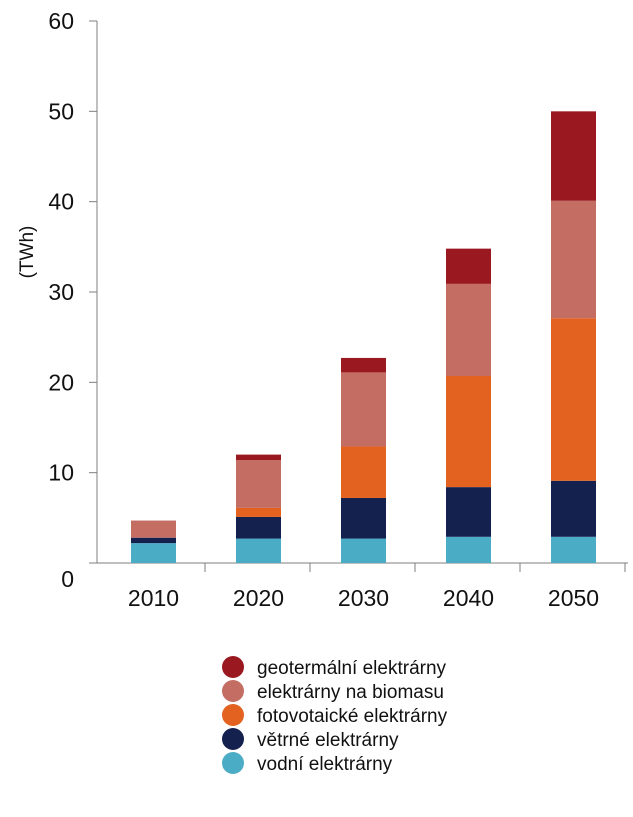 The height and width of the screenshot is (817, 633). What do you see at coordinates (573, 598) in the screenshot?
I see `x-tick-label: 2050` at bounding box center [573, 598].